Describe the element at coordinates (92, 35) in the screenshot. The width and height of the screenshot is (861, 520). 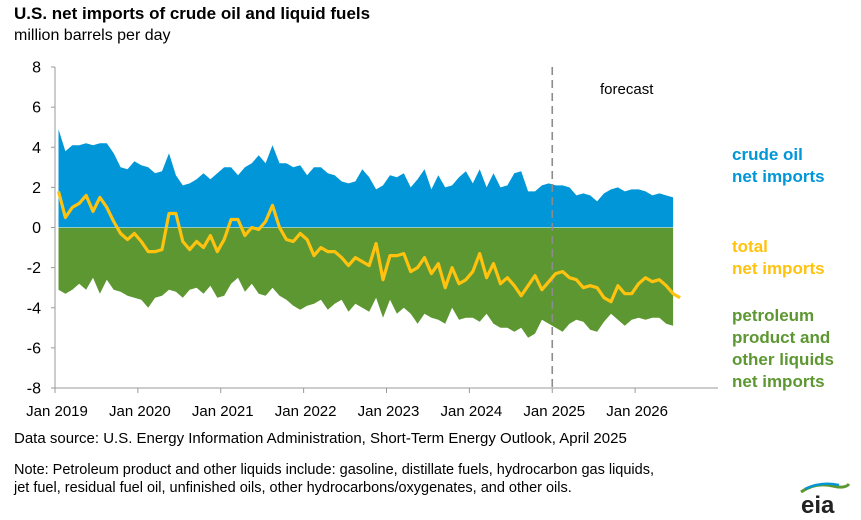
I see `chart-subtitle: million barrels per day` at that location.